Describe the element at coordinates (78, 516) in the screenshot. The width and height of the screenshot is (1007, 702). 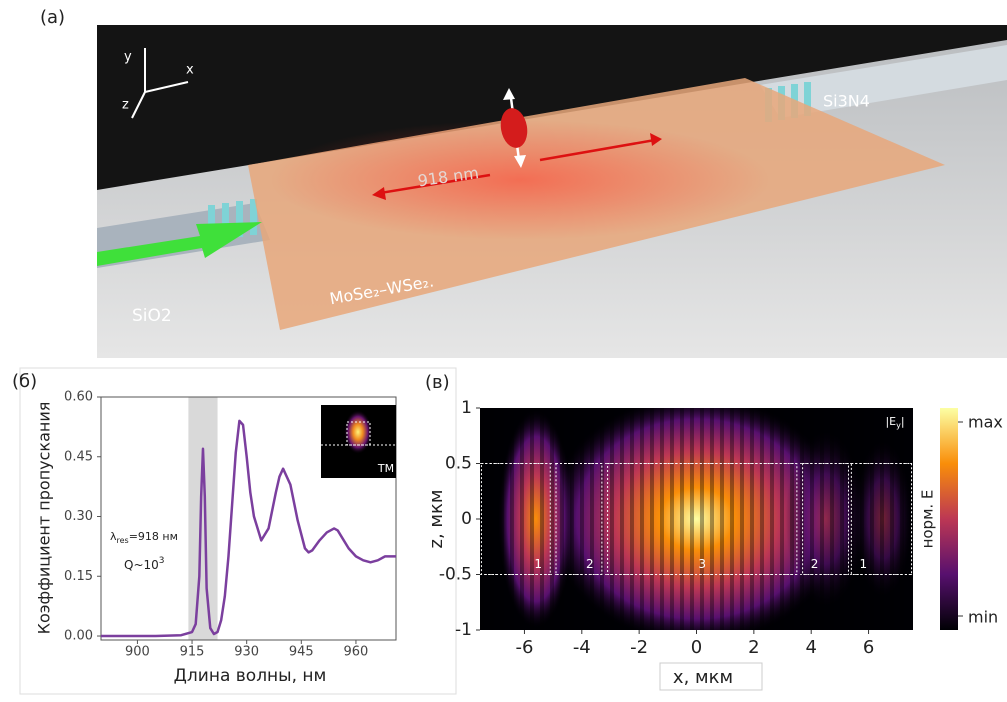
I see `y-tick-label: 0.30` at that location.